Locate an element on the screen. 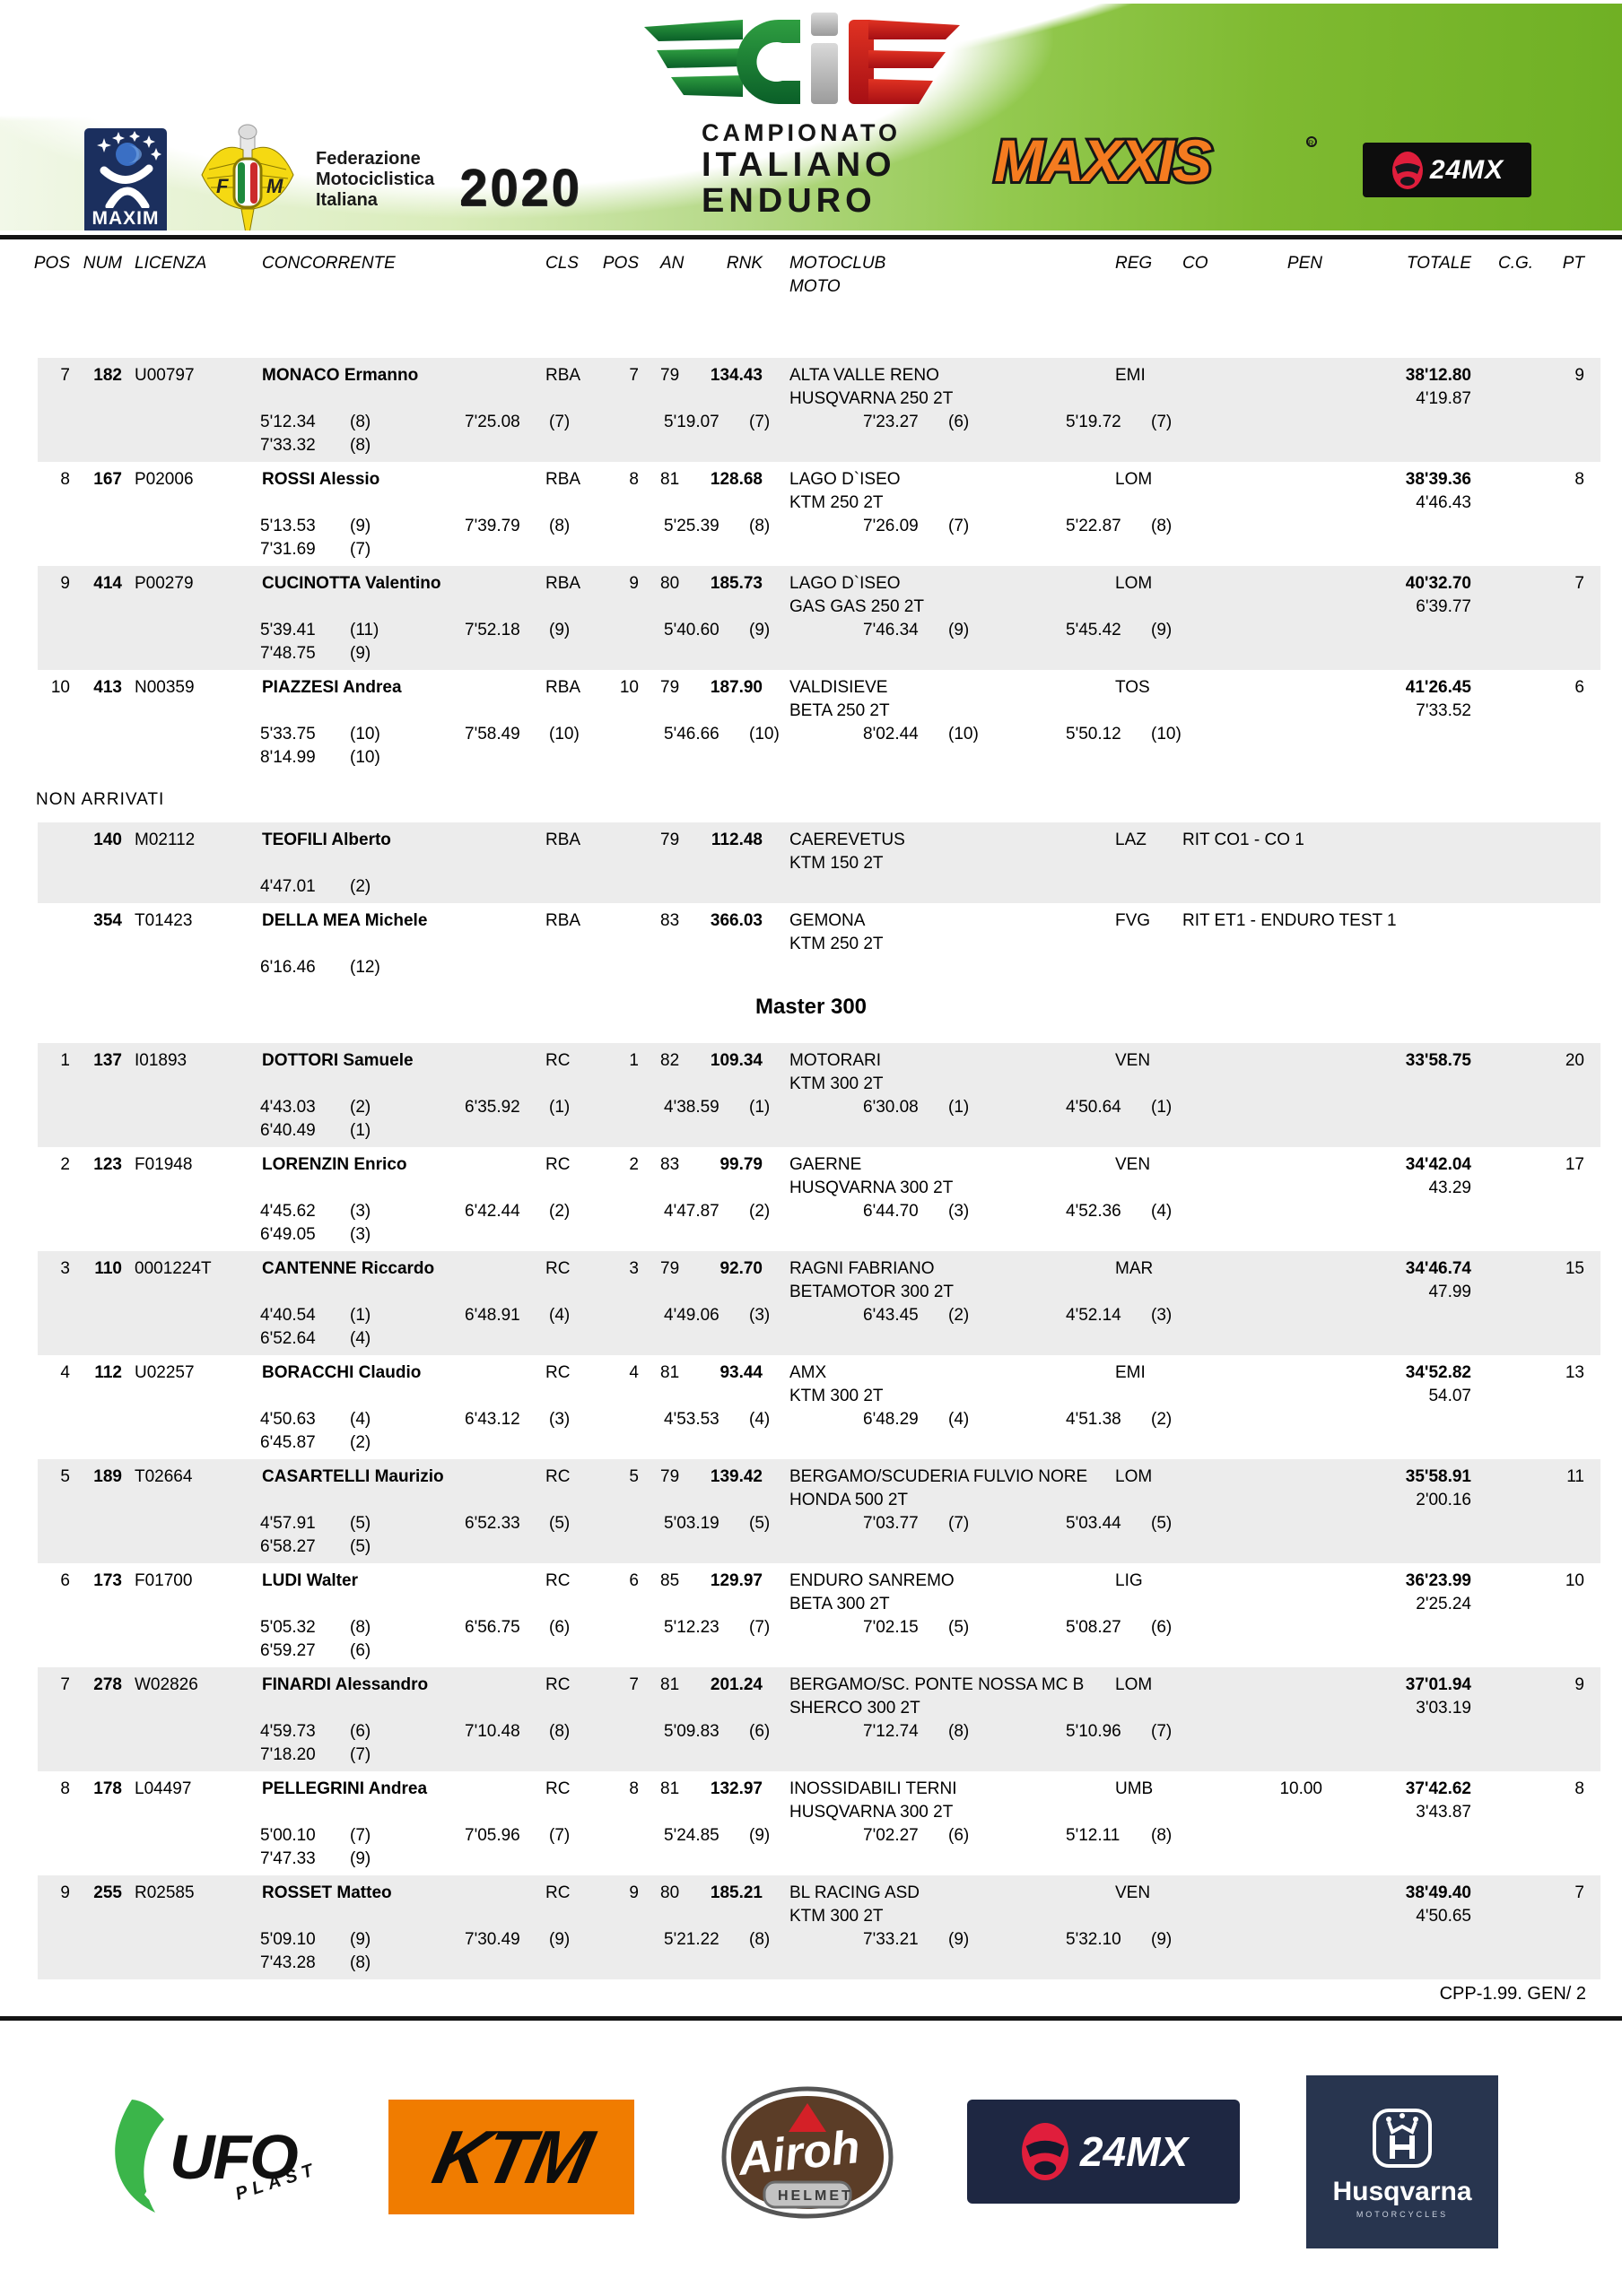 The image size is (1622, 2296). row-moto: GAS GAS 250 2T is located at coordinates (856, 606).